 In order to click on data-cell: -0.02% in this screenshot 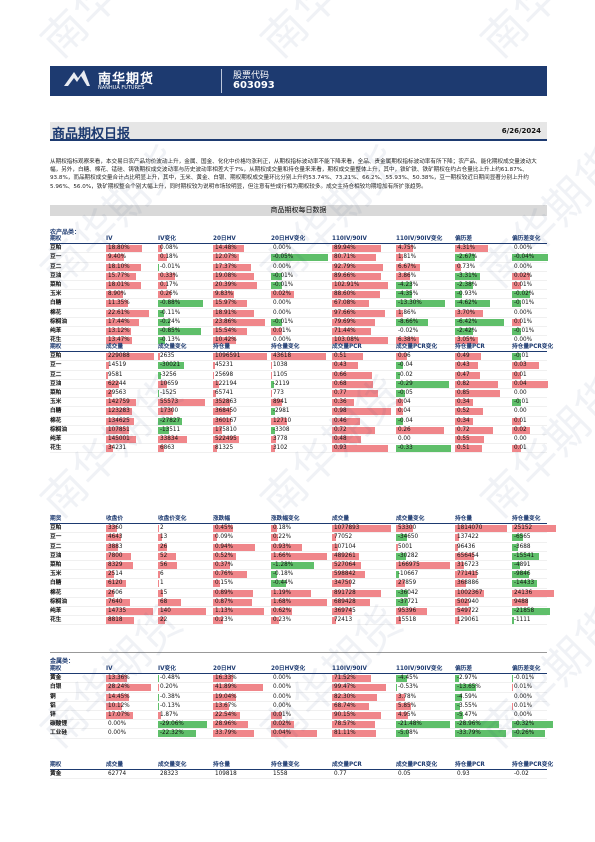, I will do `click(534, 294)`.